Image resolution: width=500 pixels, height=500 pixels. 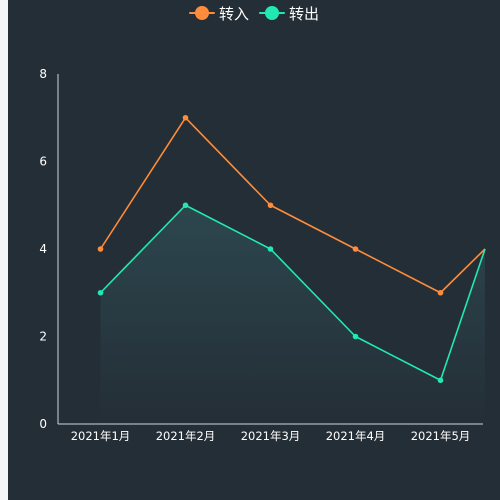 I want to click on y-tick-label: 6, so click(x=43, y=162).